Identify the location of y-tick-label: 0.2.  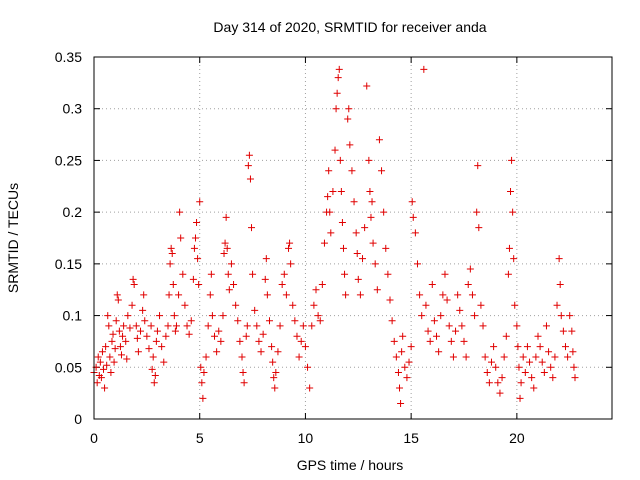
(73, 212).